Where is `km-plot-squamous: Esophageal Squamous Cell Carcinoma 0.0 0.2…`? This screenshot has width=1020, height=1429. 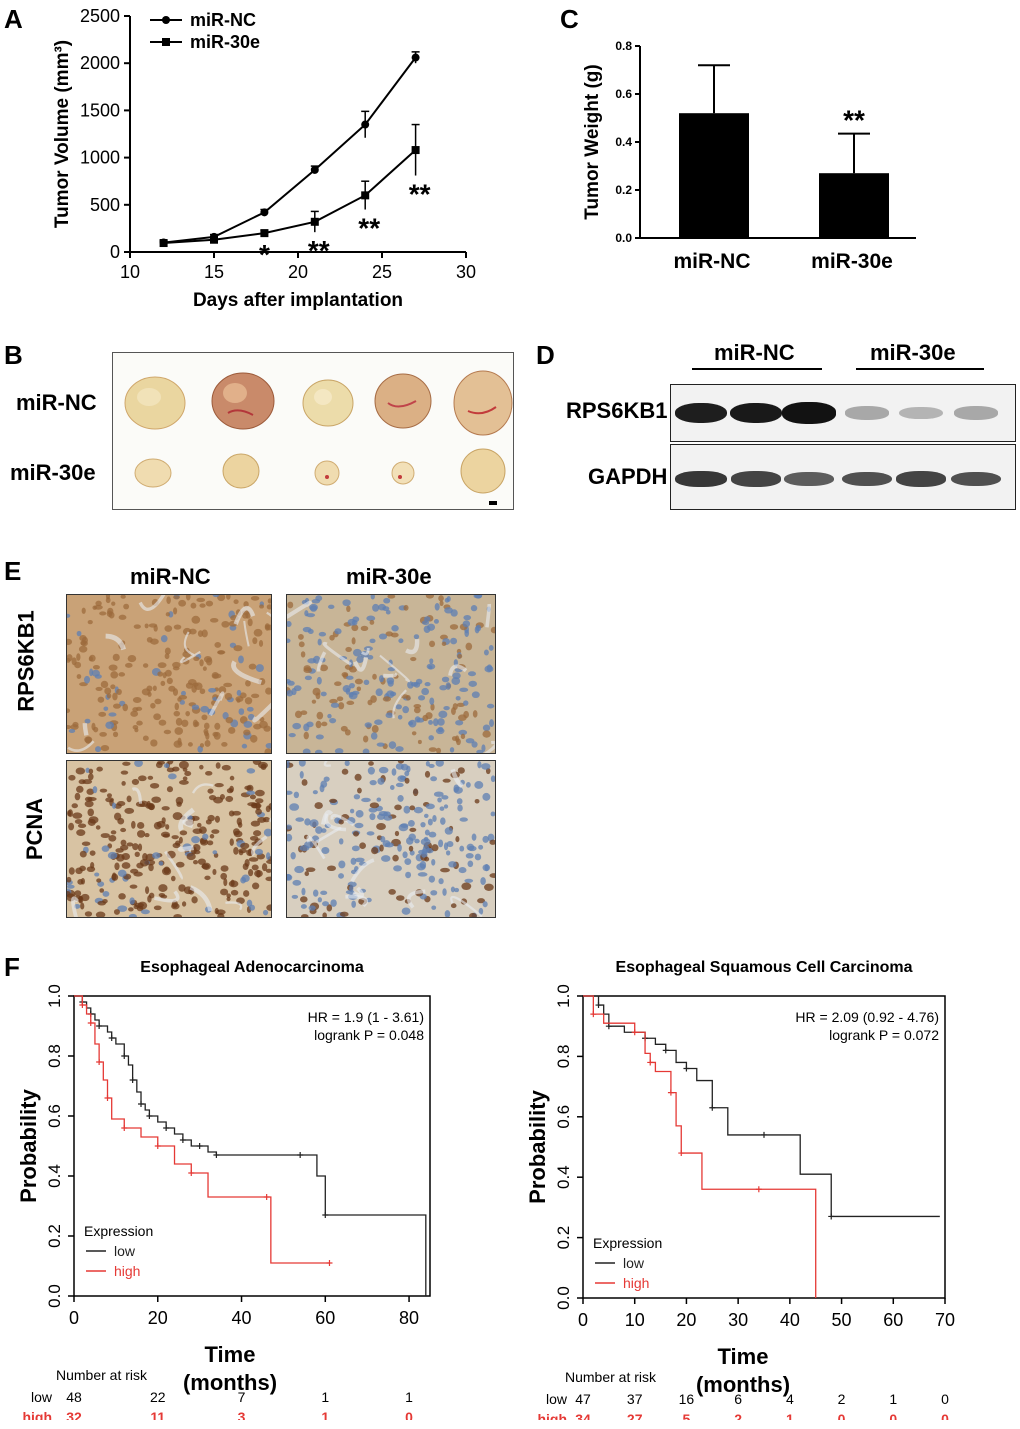 km-plot-squamous: Esophageal Squamous Cell Carcinoma 0.0 0.2… is located at coordinates (740, 1189).